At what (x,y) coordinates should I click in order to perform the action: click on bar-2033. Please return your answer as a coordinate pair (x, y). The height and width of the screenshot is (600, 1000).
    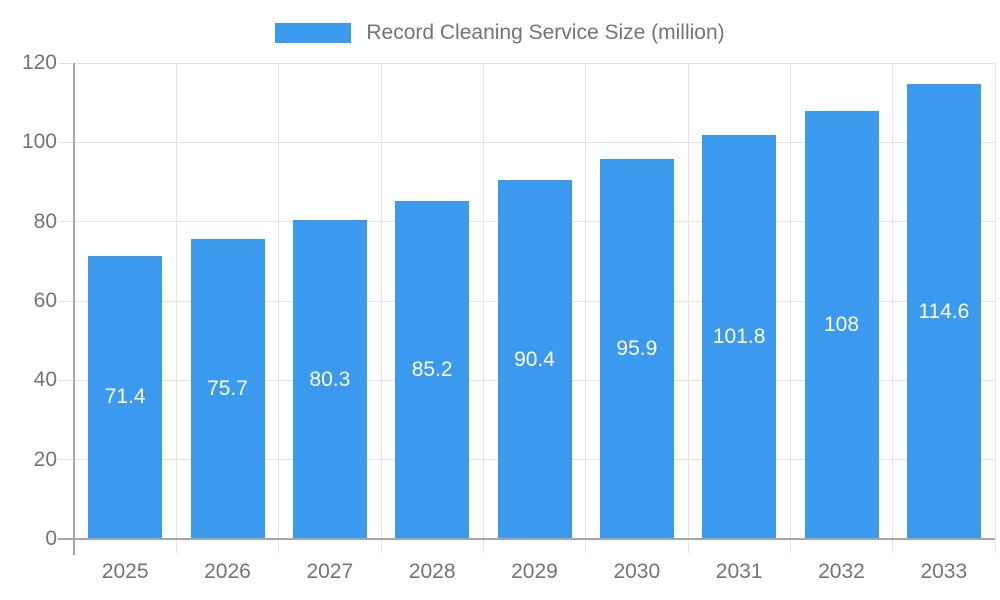
    Looking at the image, I should click on (943, 311).